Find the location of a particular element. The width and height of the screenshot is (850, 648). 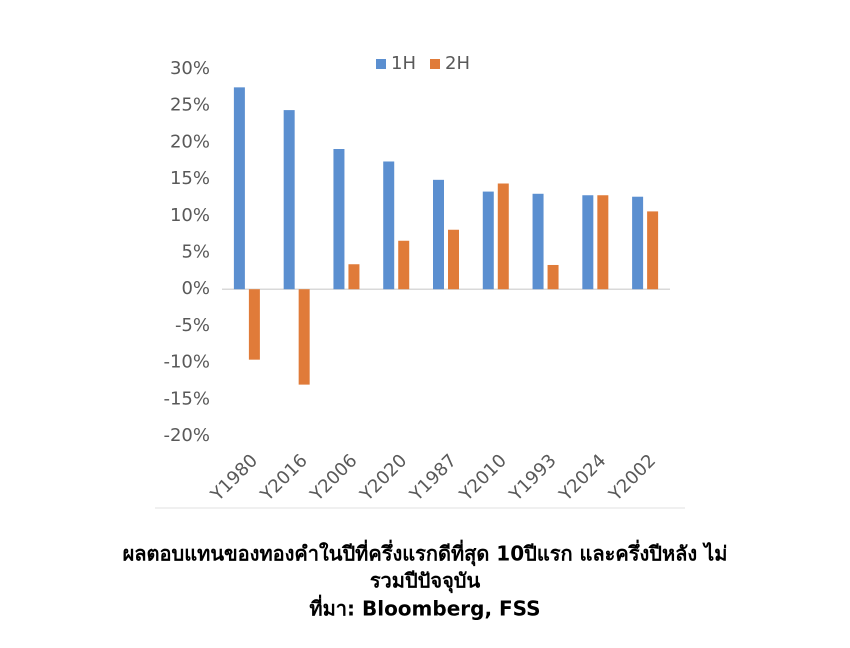

x-tick-label: Y2024 is located at coordinates (583, 478).